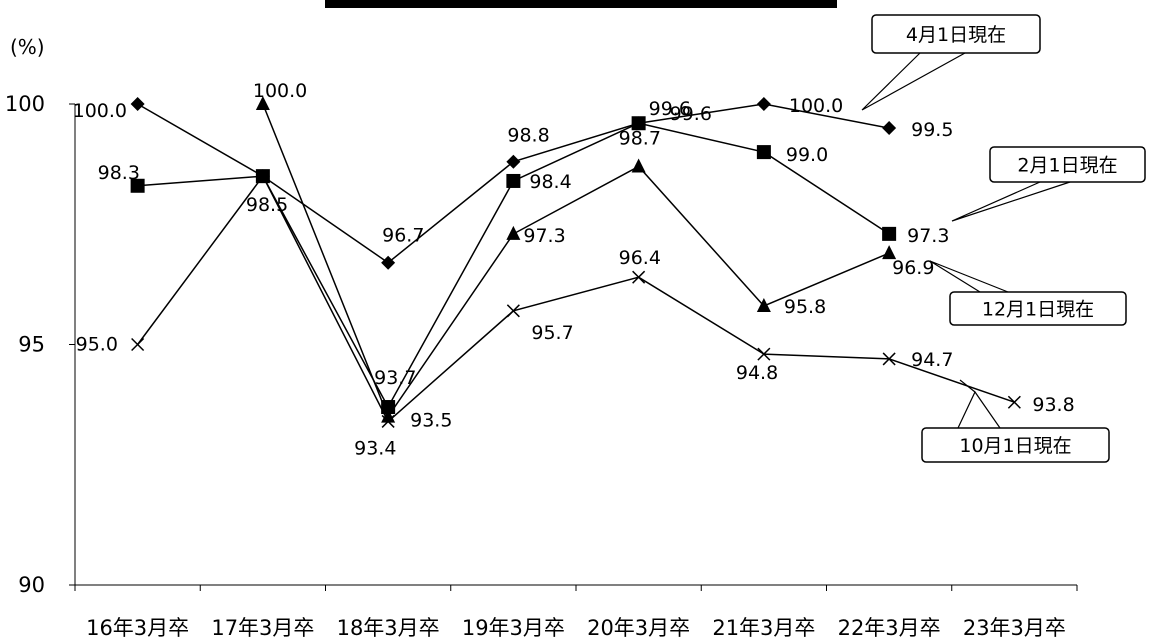  Describe the element at coordinates (395, 378) in the screenshot. I see `data-label: 93.7` at that location.